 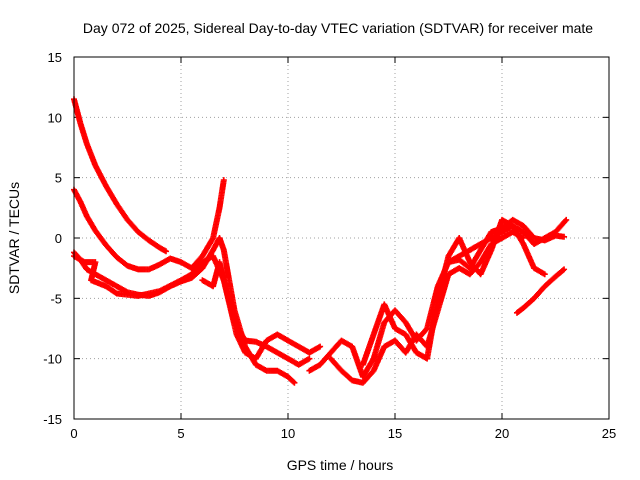 I want to click on x-tick-label: 5, so click(x=180, y=433).